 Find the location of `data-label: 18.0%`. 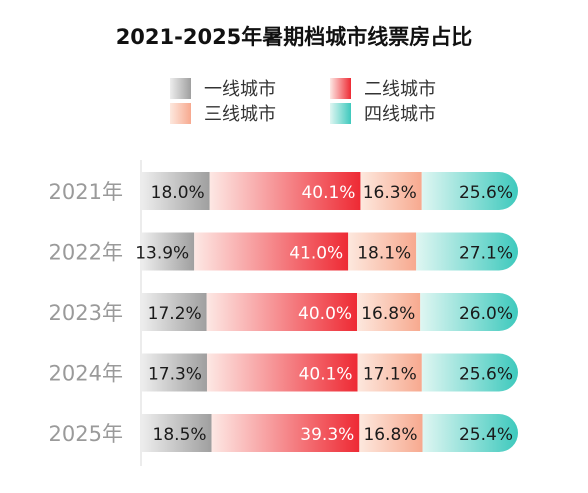

data-label: 18.0% is located at coordinates (178, 193).